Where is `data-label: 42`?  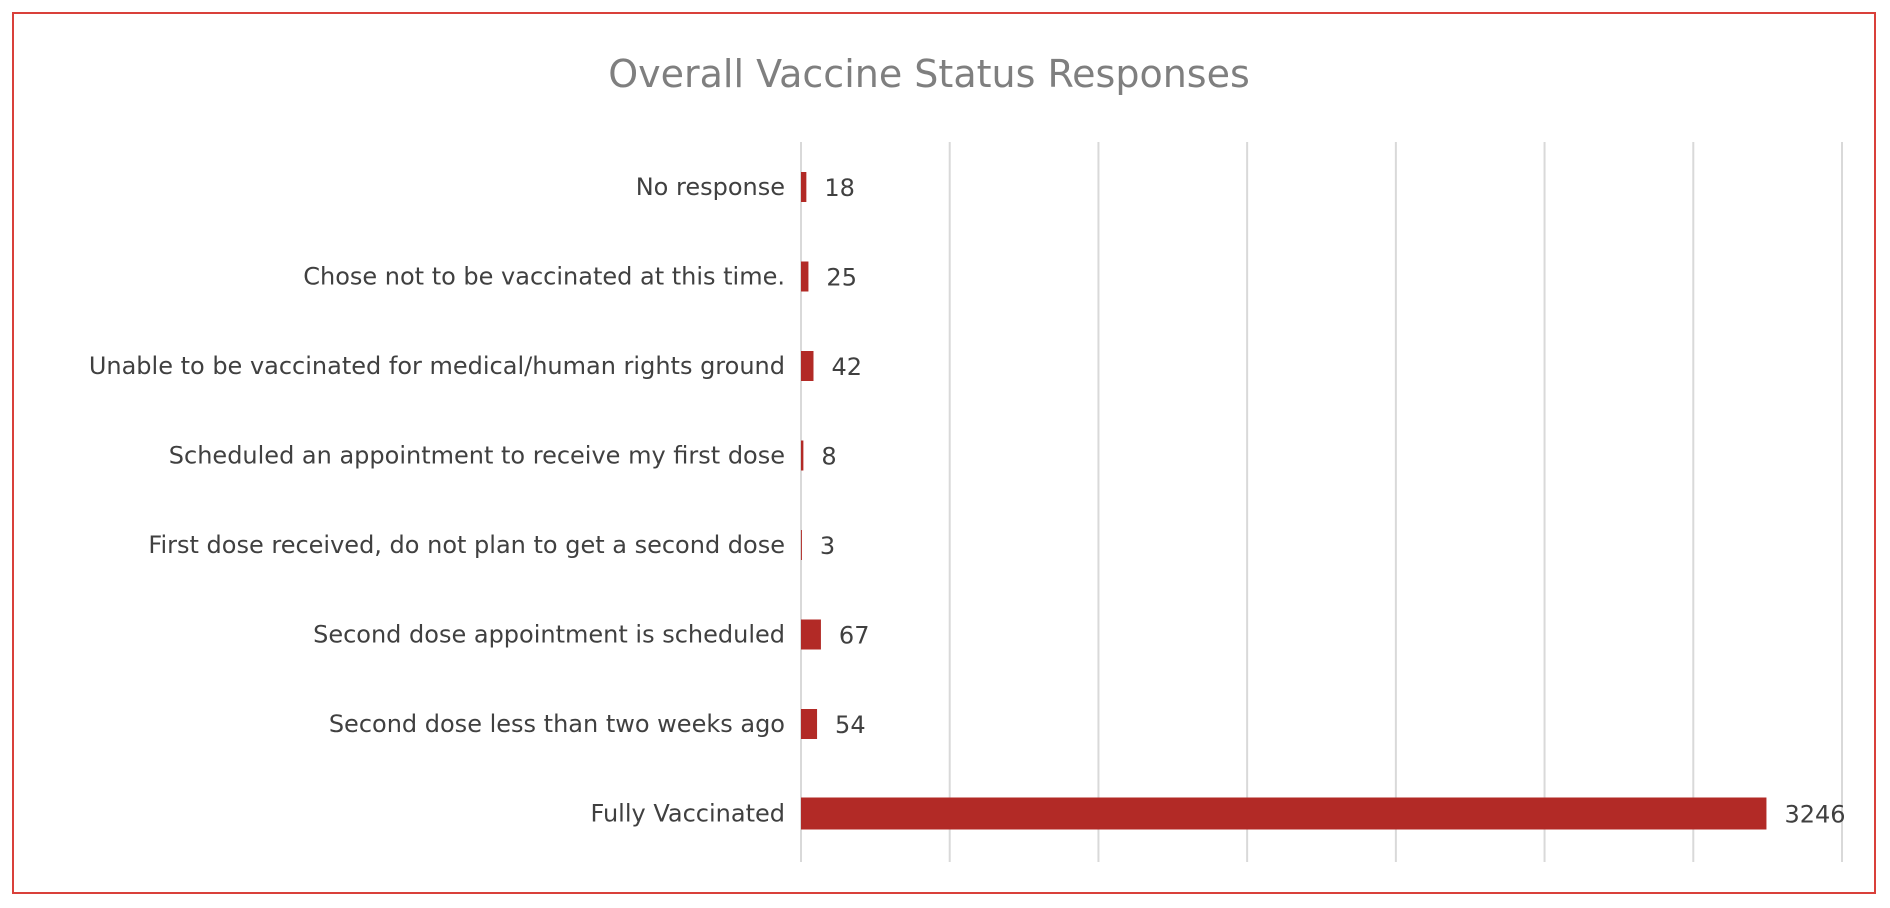
data-label: 42 is located at coordinates (846, 367).